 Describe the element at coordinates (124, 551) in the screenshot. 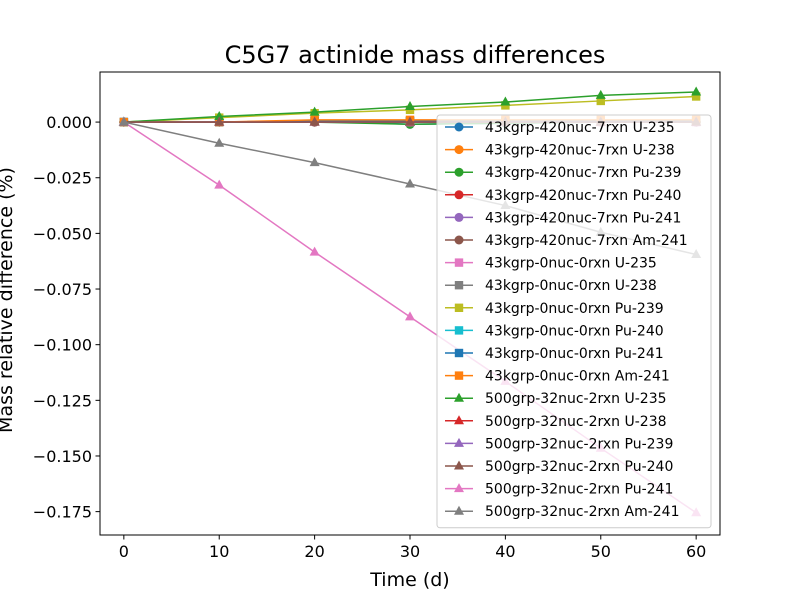

I see `x-tick-label: 0` at that location.